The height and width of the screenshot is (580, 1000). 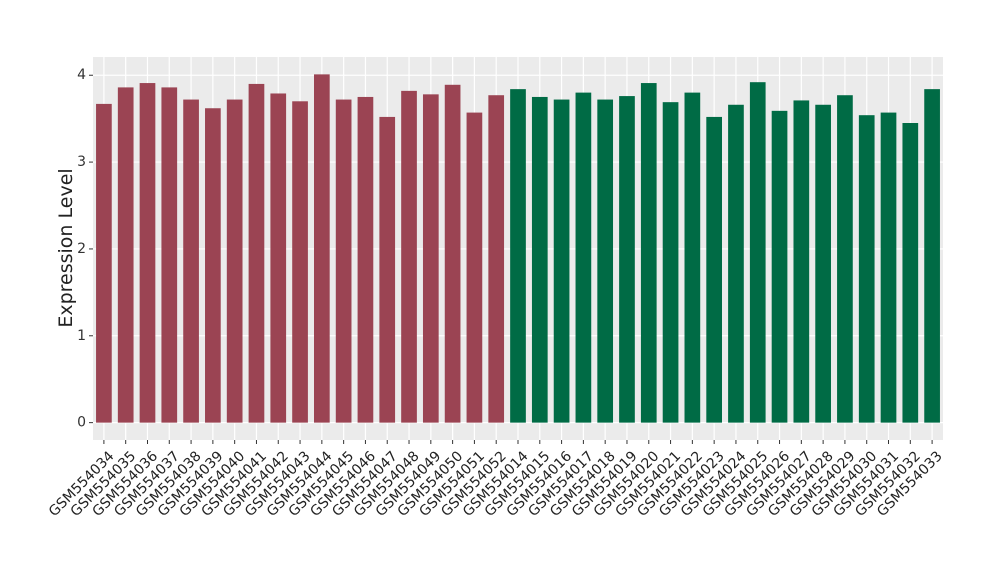 What do you see at coordinates (81, 75) in the screenshot?
I see `y-tick-label: 4` at bounding box center [81, 75].